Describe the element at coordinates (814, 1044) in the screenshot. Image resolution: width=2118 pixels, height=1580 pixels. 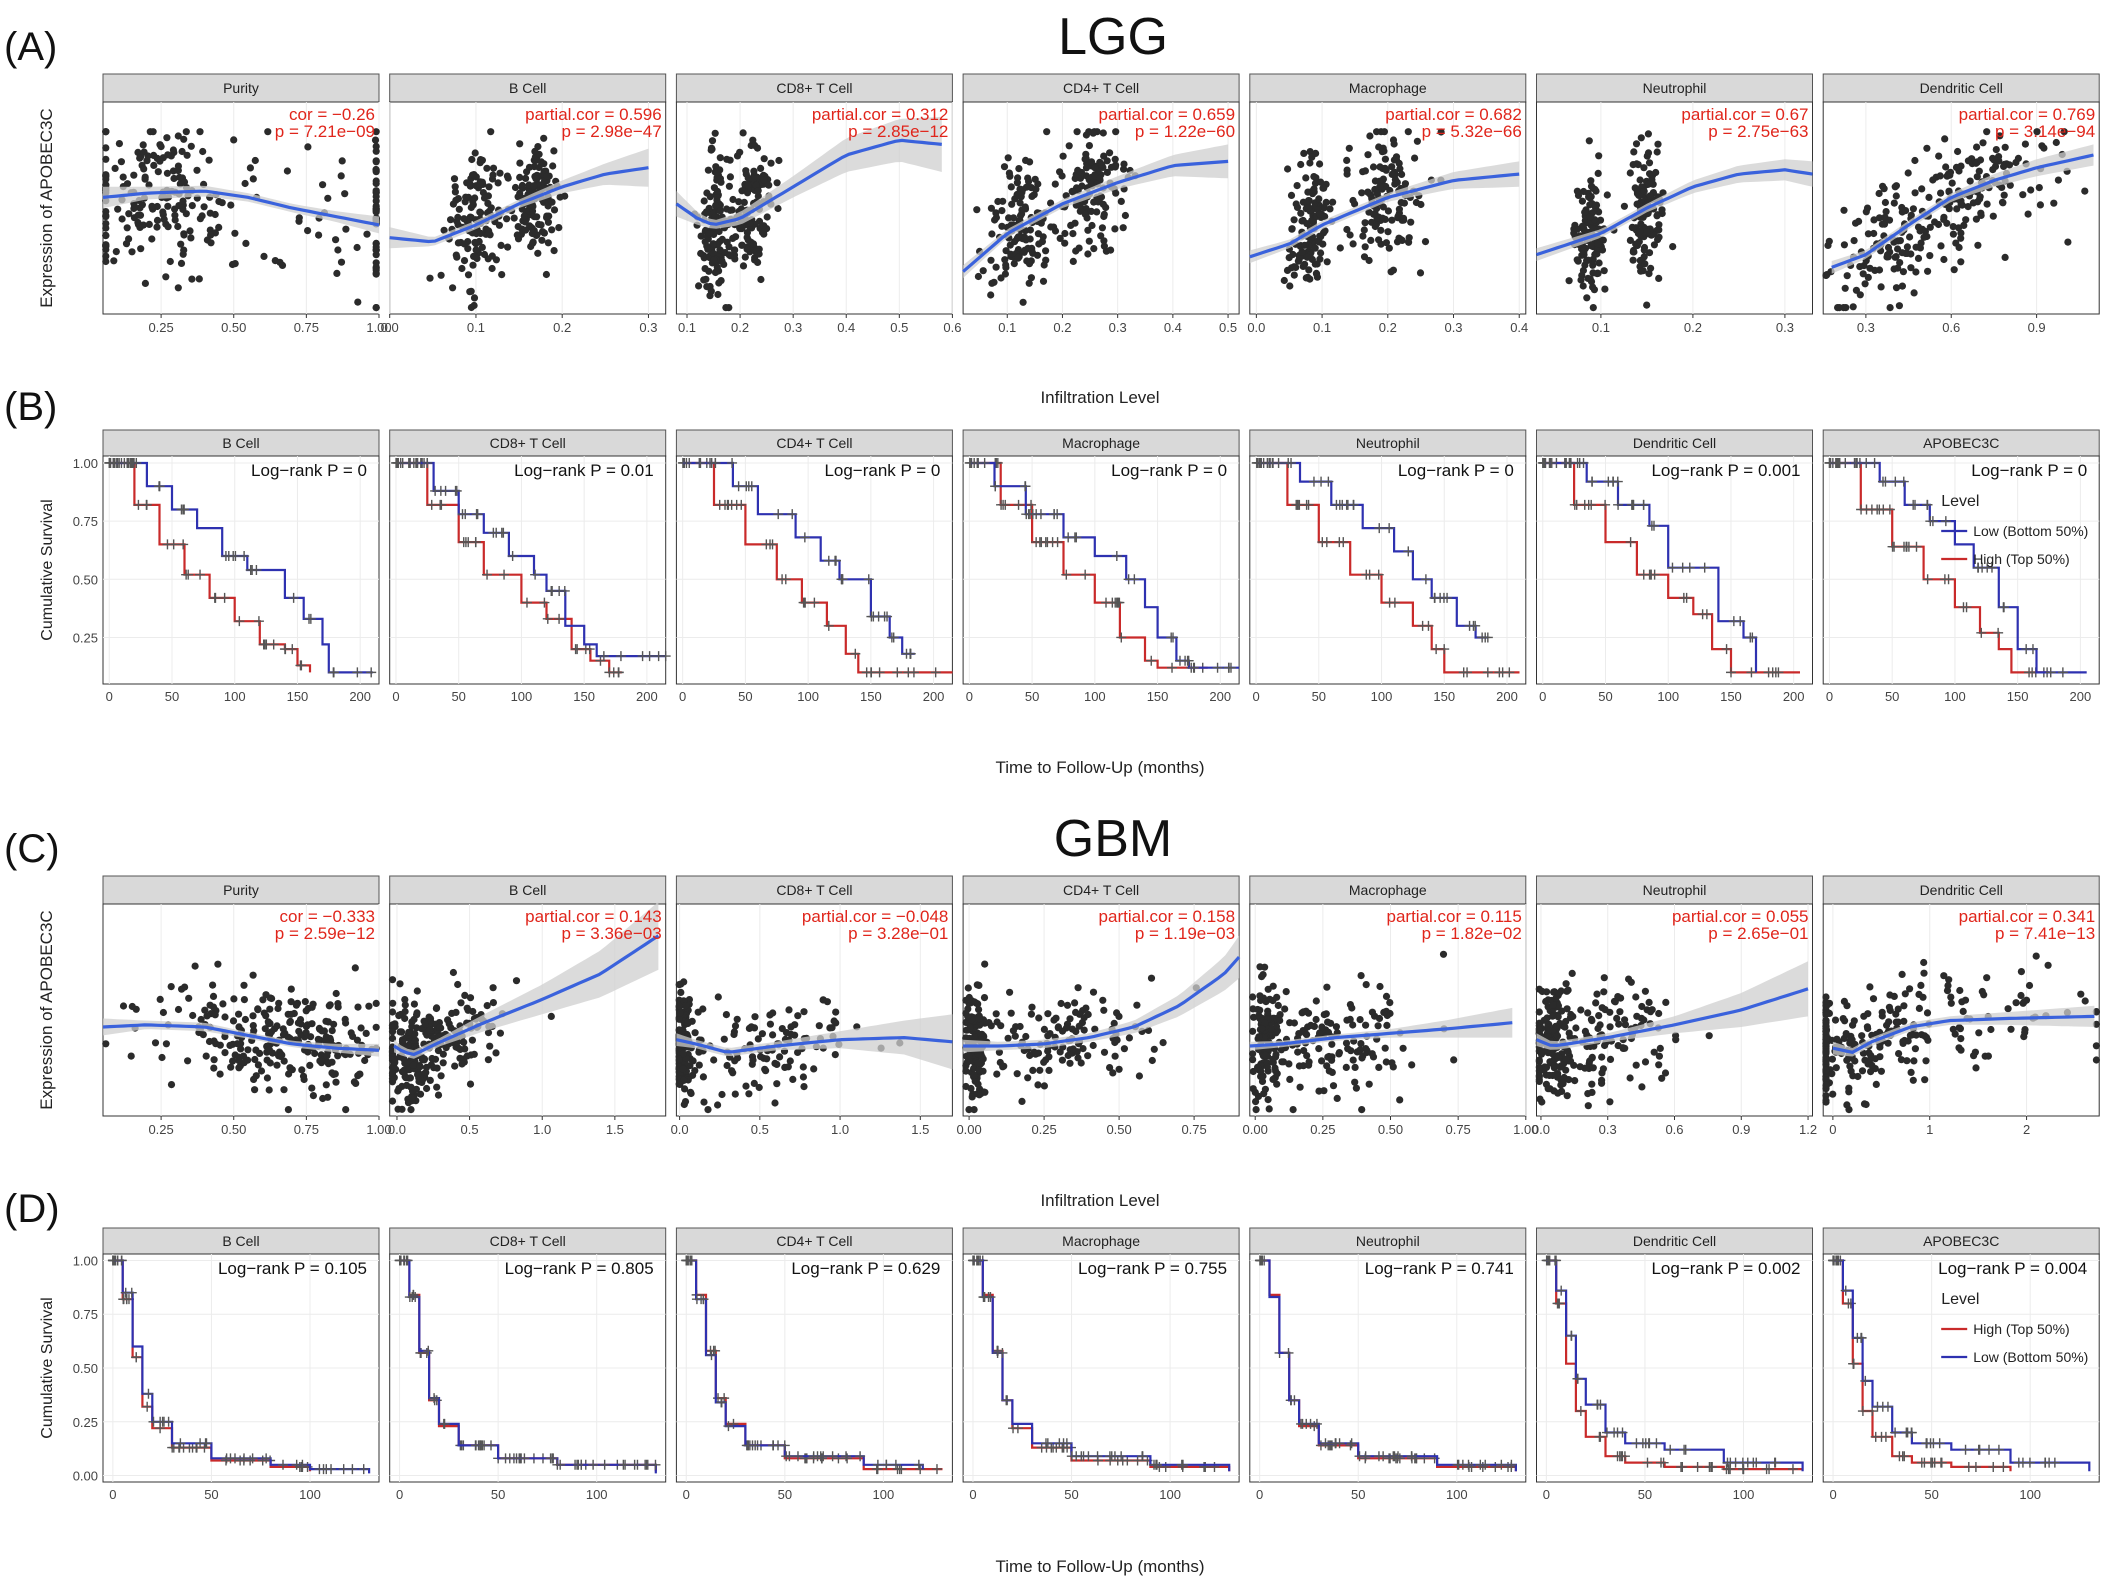
I see `trend-line` at that location.